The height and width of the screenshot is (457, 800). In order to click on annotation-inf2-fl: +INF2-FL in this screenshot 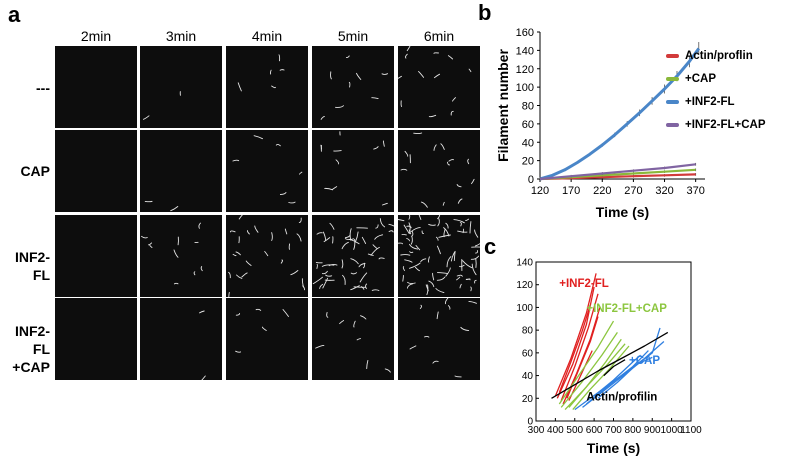, I will do `click(584, 284)`.